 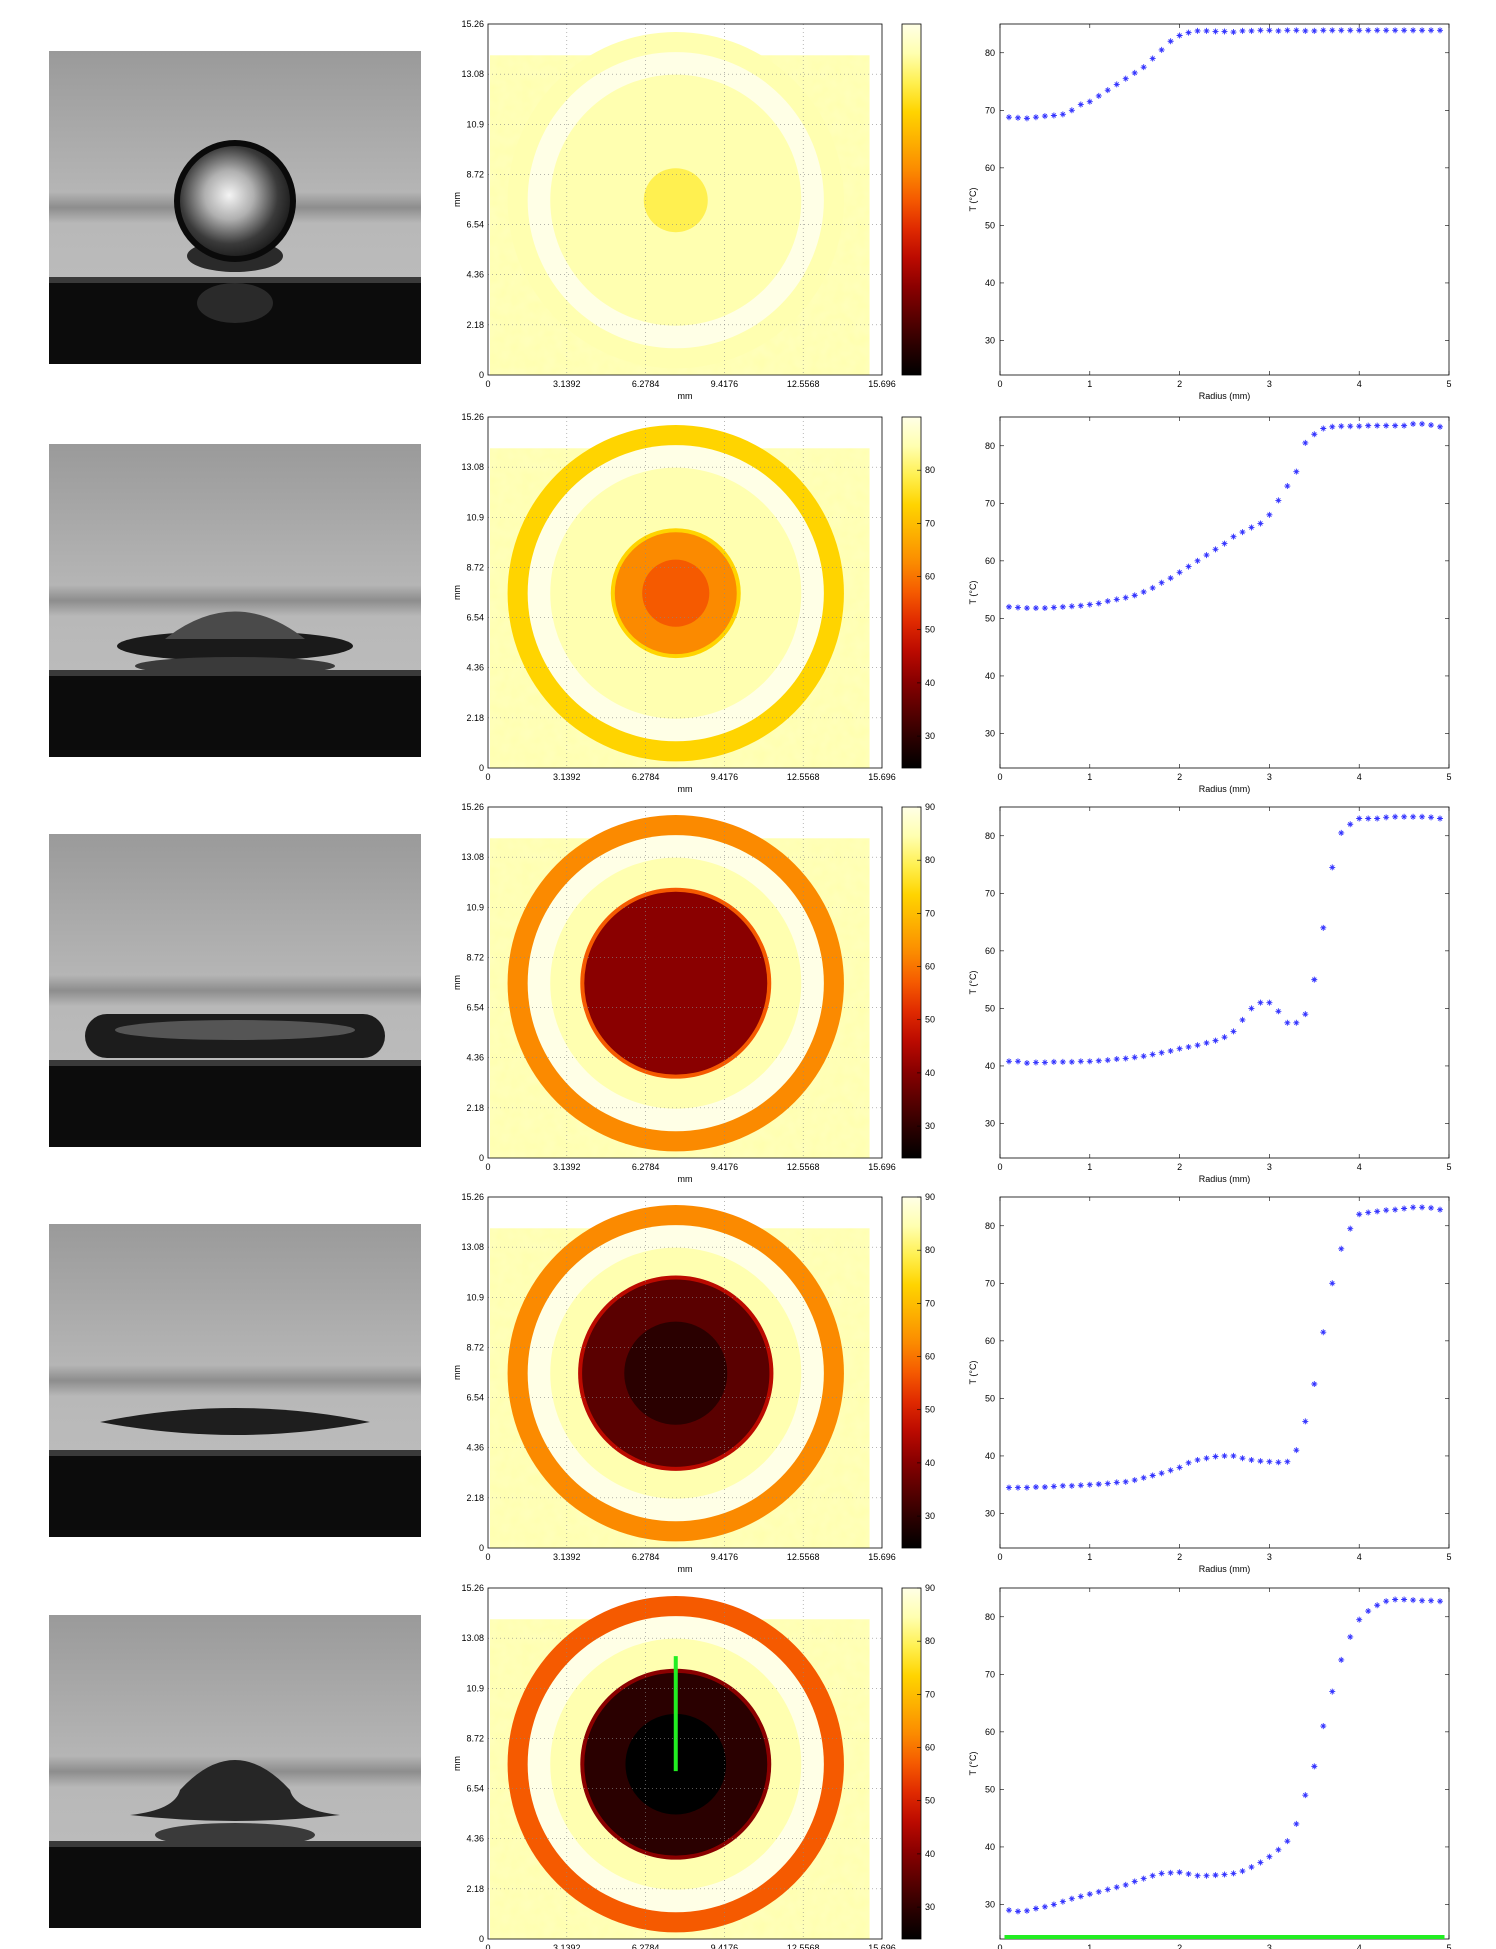 I want to click on profile-y-tick-label: 80, so click(x=990, y=446).